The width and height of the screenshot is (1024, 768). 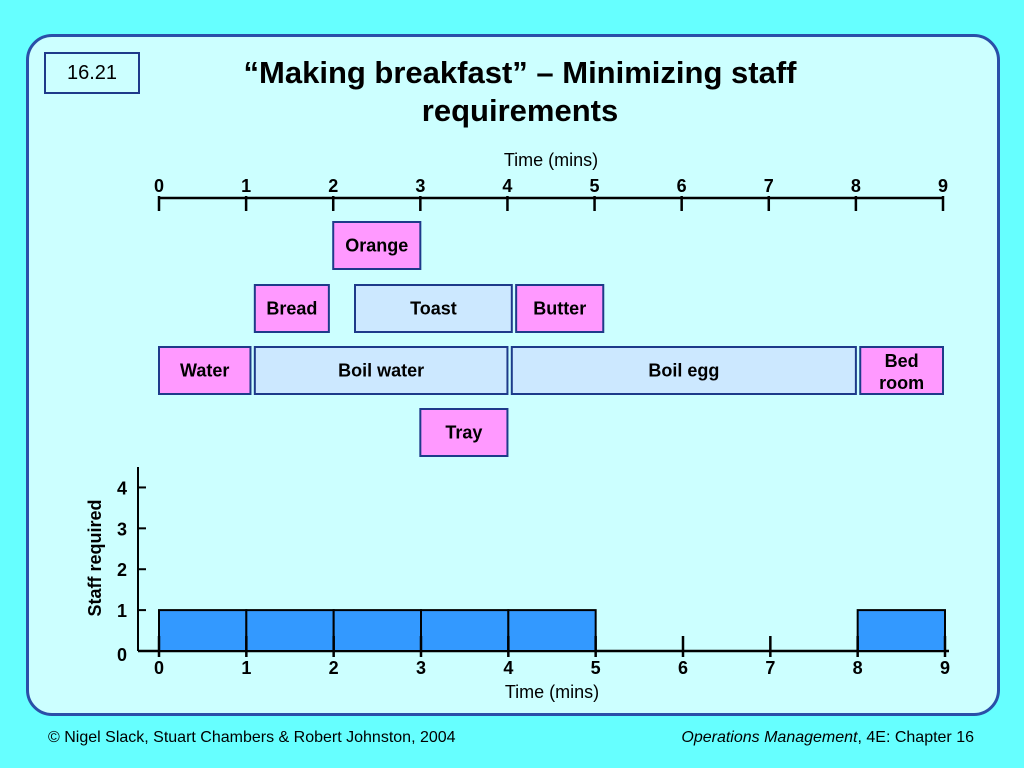 I want to click on x-tick-label: 5, so click(x=596, y=668).